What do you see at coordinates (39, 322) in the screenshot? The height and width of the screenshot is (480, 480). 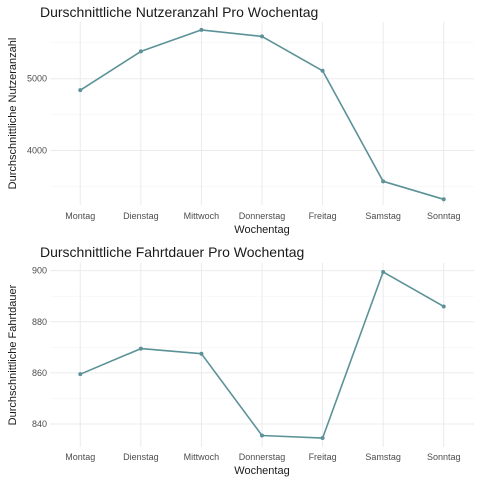 I see `y-tick-label: 880` at bounding box center [39, 322].